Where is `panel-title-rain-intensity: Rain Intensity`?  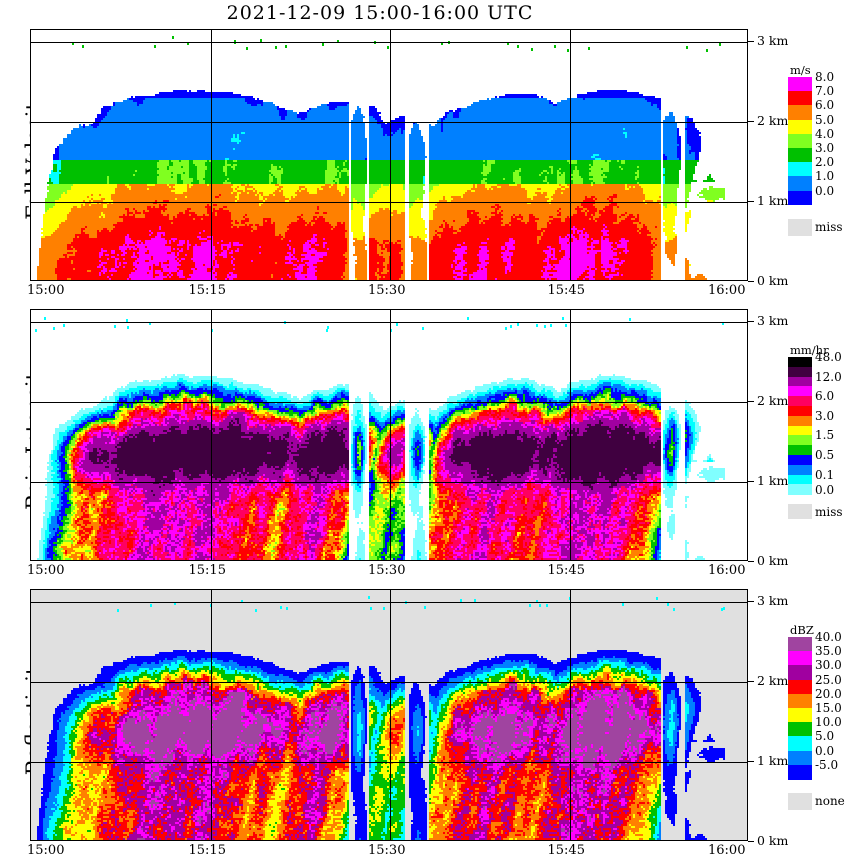 panel-title-rain-intensity: Rain Intensity is located at coordinates (34, 435).